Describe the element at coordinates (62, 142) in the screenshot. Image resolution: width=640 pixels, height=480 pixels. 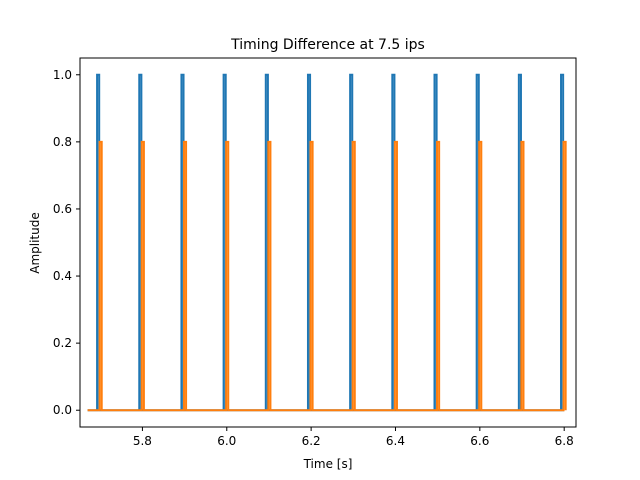
I see `y-tick-label: 0.8` at that location.